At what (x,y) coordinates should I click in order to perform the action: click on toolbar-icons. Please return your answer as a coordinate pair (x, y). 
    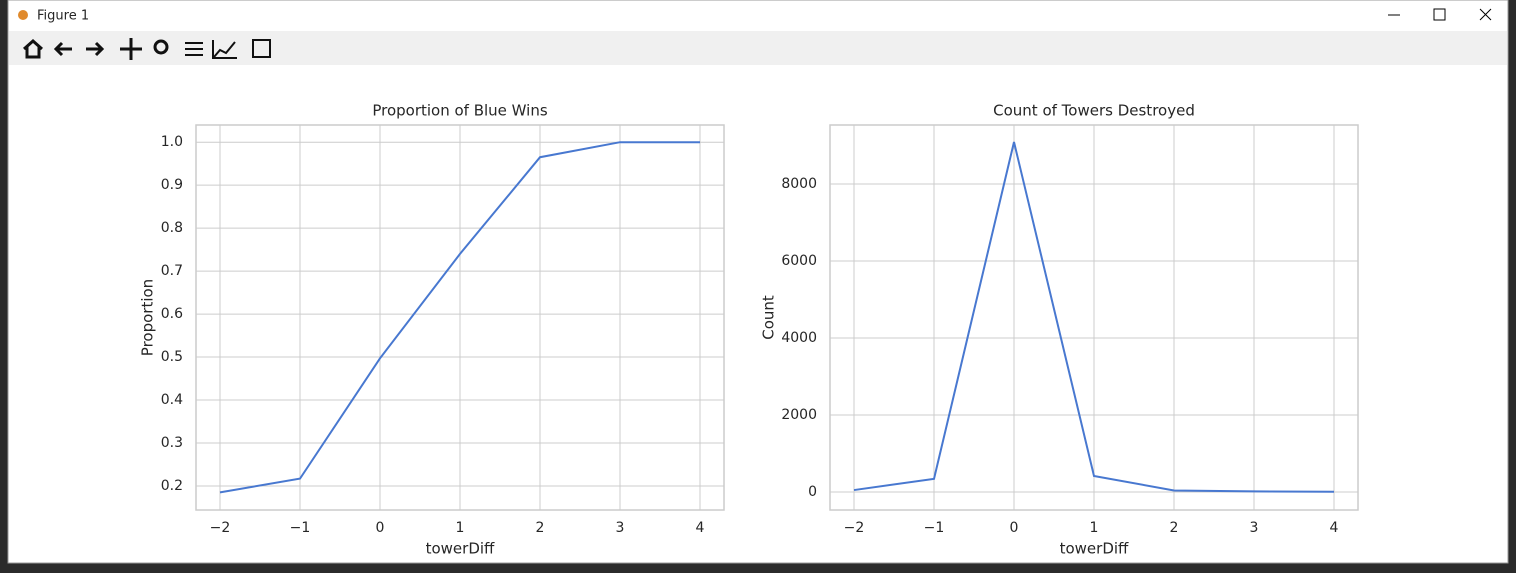
    Looking at the image, I should click on (147, 49).